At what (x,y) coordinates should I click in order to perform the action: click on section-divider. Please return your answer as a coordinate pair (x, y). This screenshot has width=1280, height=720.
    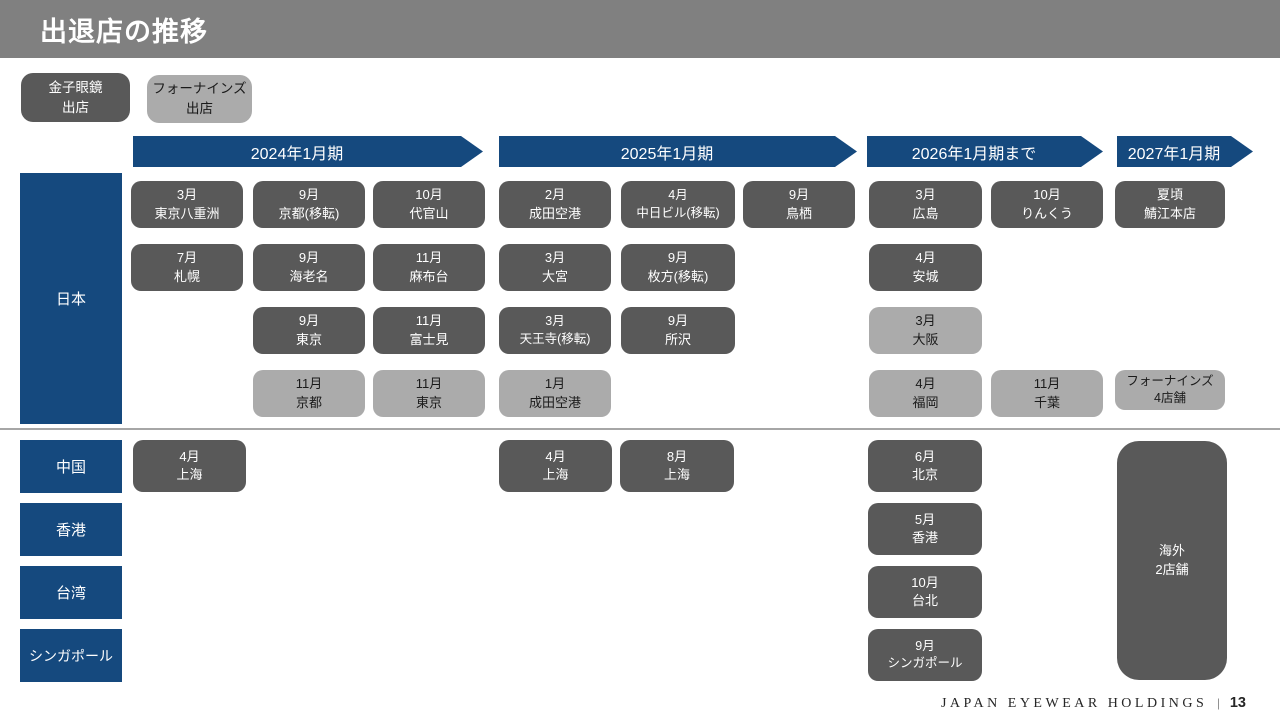
    Looking at the image, I should click on (640, 429).